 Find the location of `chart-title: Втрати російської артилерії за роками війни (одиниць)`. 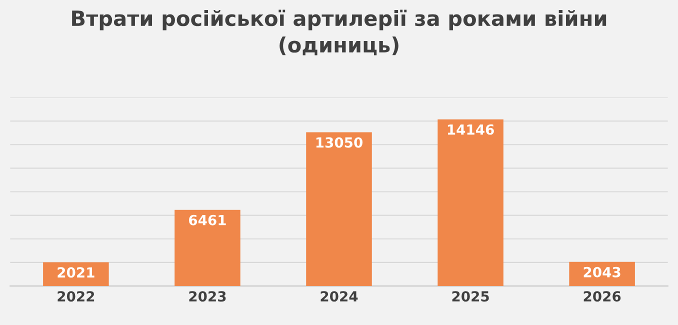

chart-title: Втрати російської артилерії за роками війни (одиниць) is located at coordinates (339, 33).